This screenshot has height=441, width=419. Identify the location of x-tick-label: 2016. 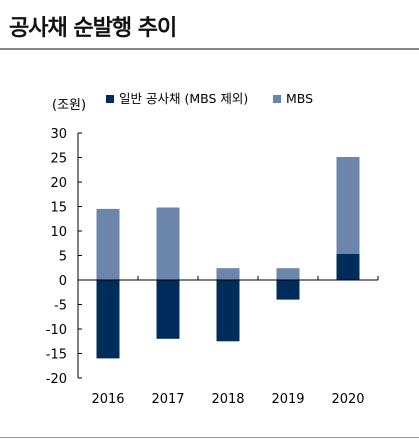
(107, 399).